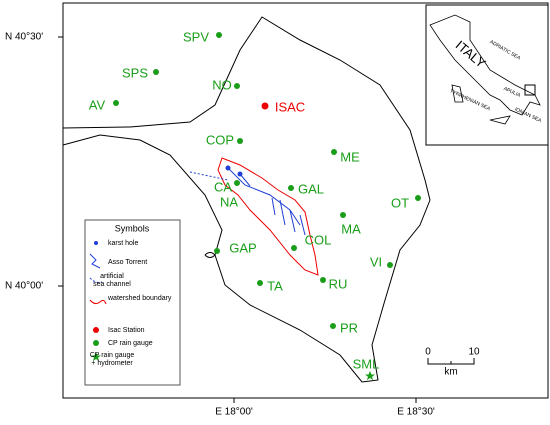 The height and width of the screenshot is (425, 550). I want to click on station-label: ME, so click(350, 156).